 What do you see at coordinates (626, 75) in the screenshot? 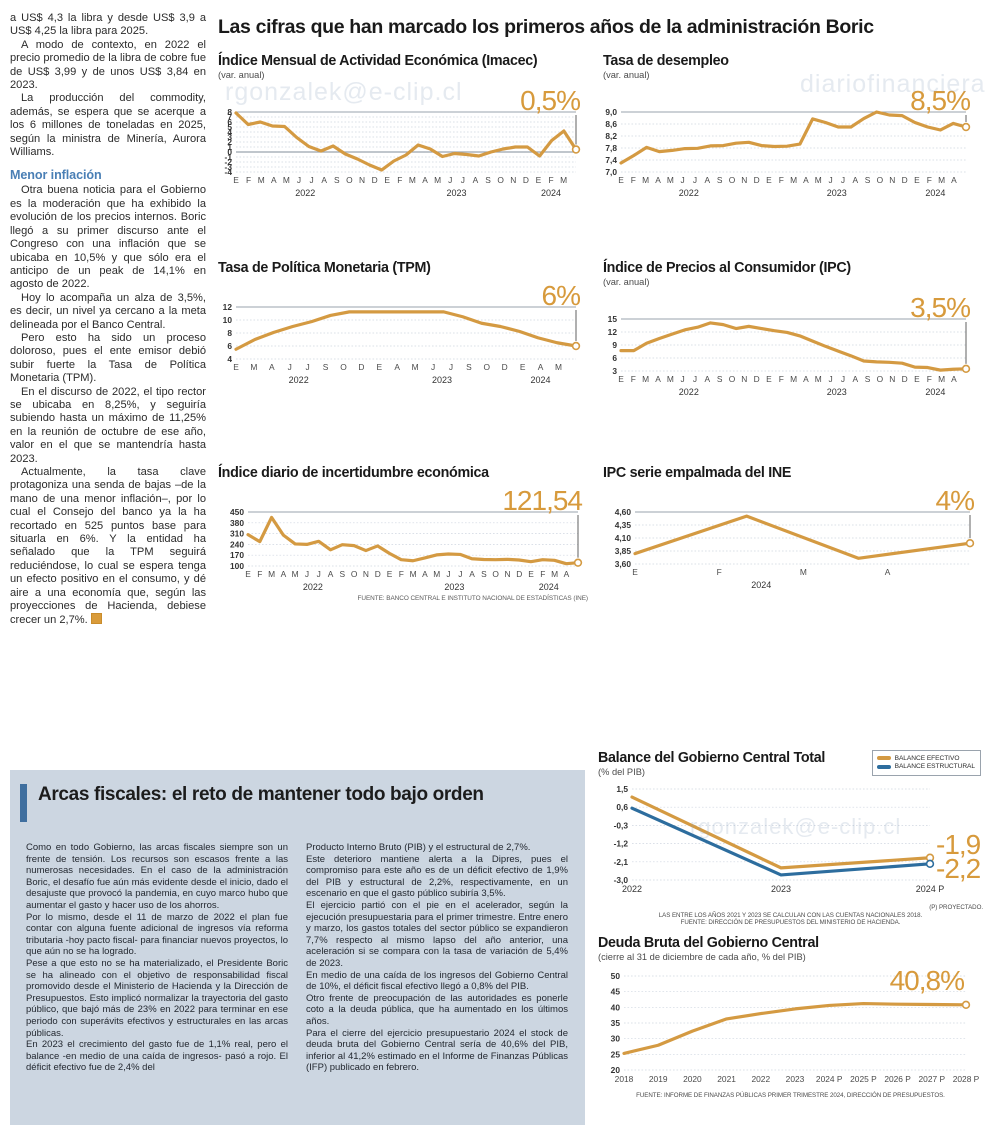
I see `chart-subtitle: (var. anual)` at bounding box center [626, 75].